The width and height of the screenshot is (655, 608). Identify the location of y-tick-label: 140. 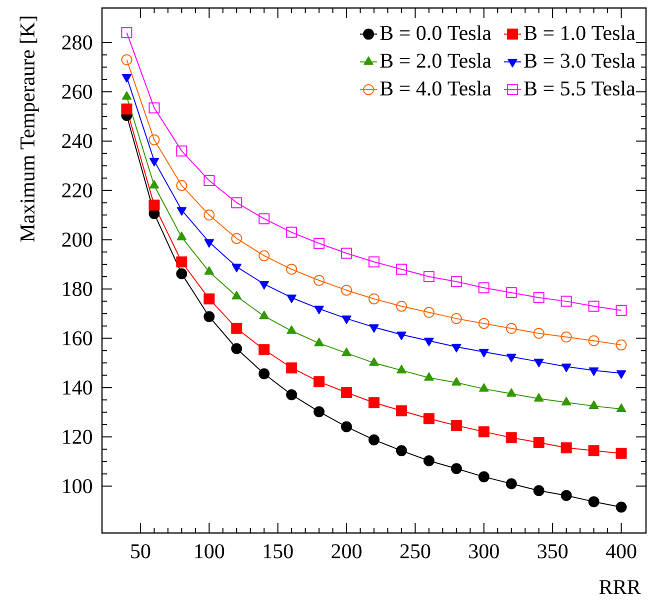
(77, 387).